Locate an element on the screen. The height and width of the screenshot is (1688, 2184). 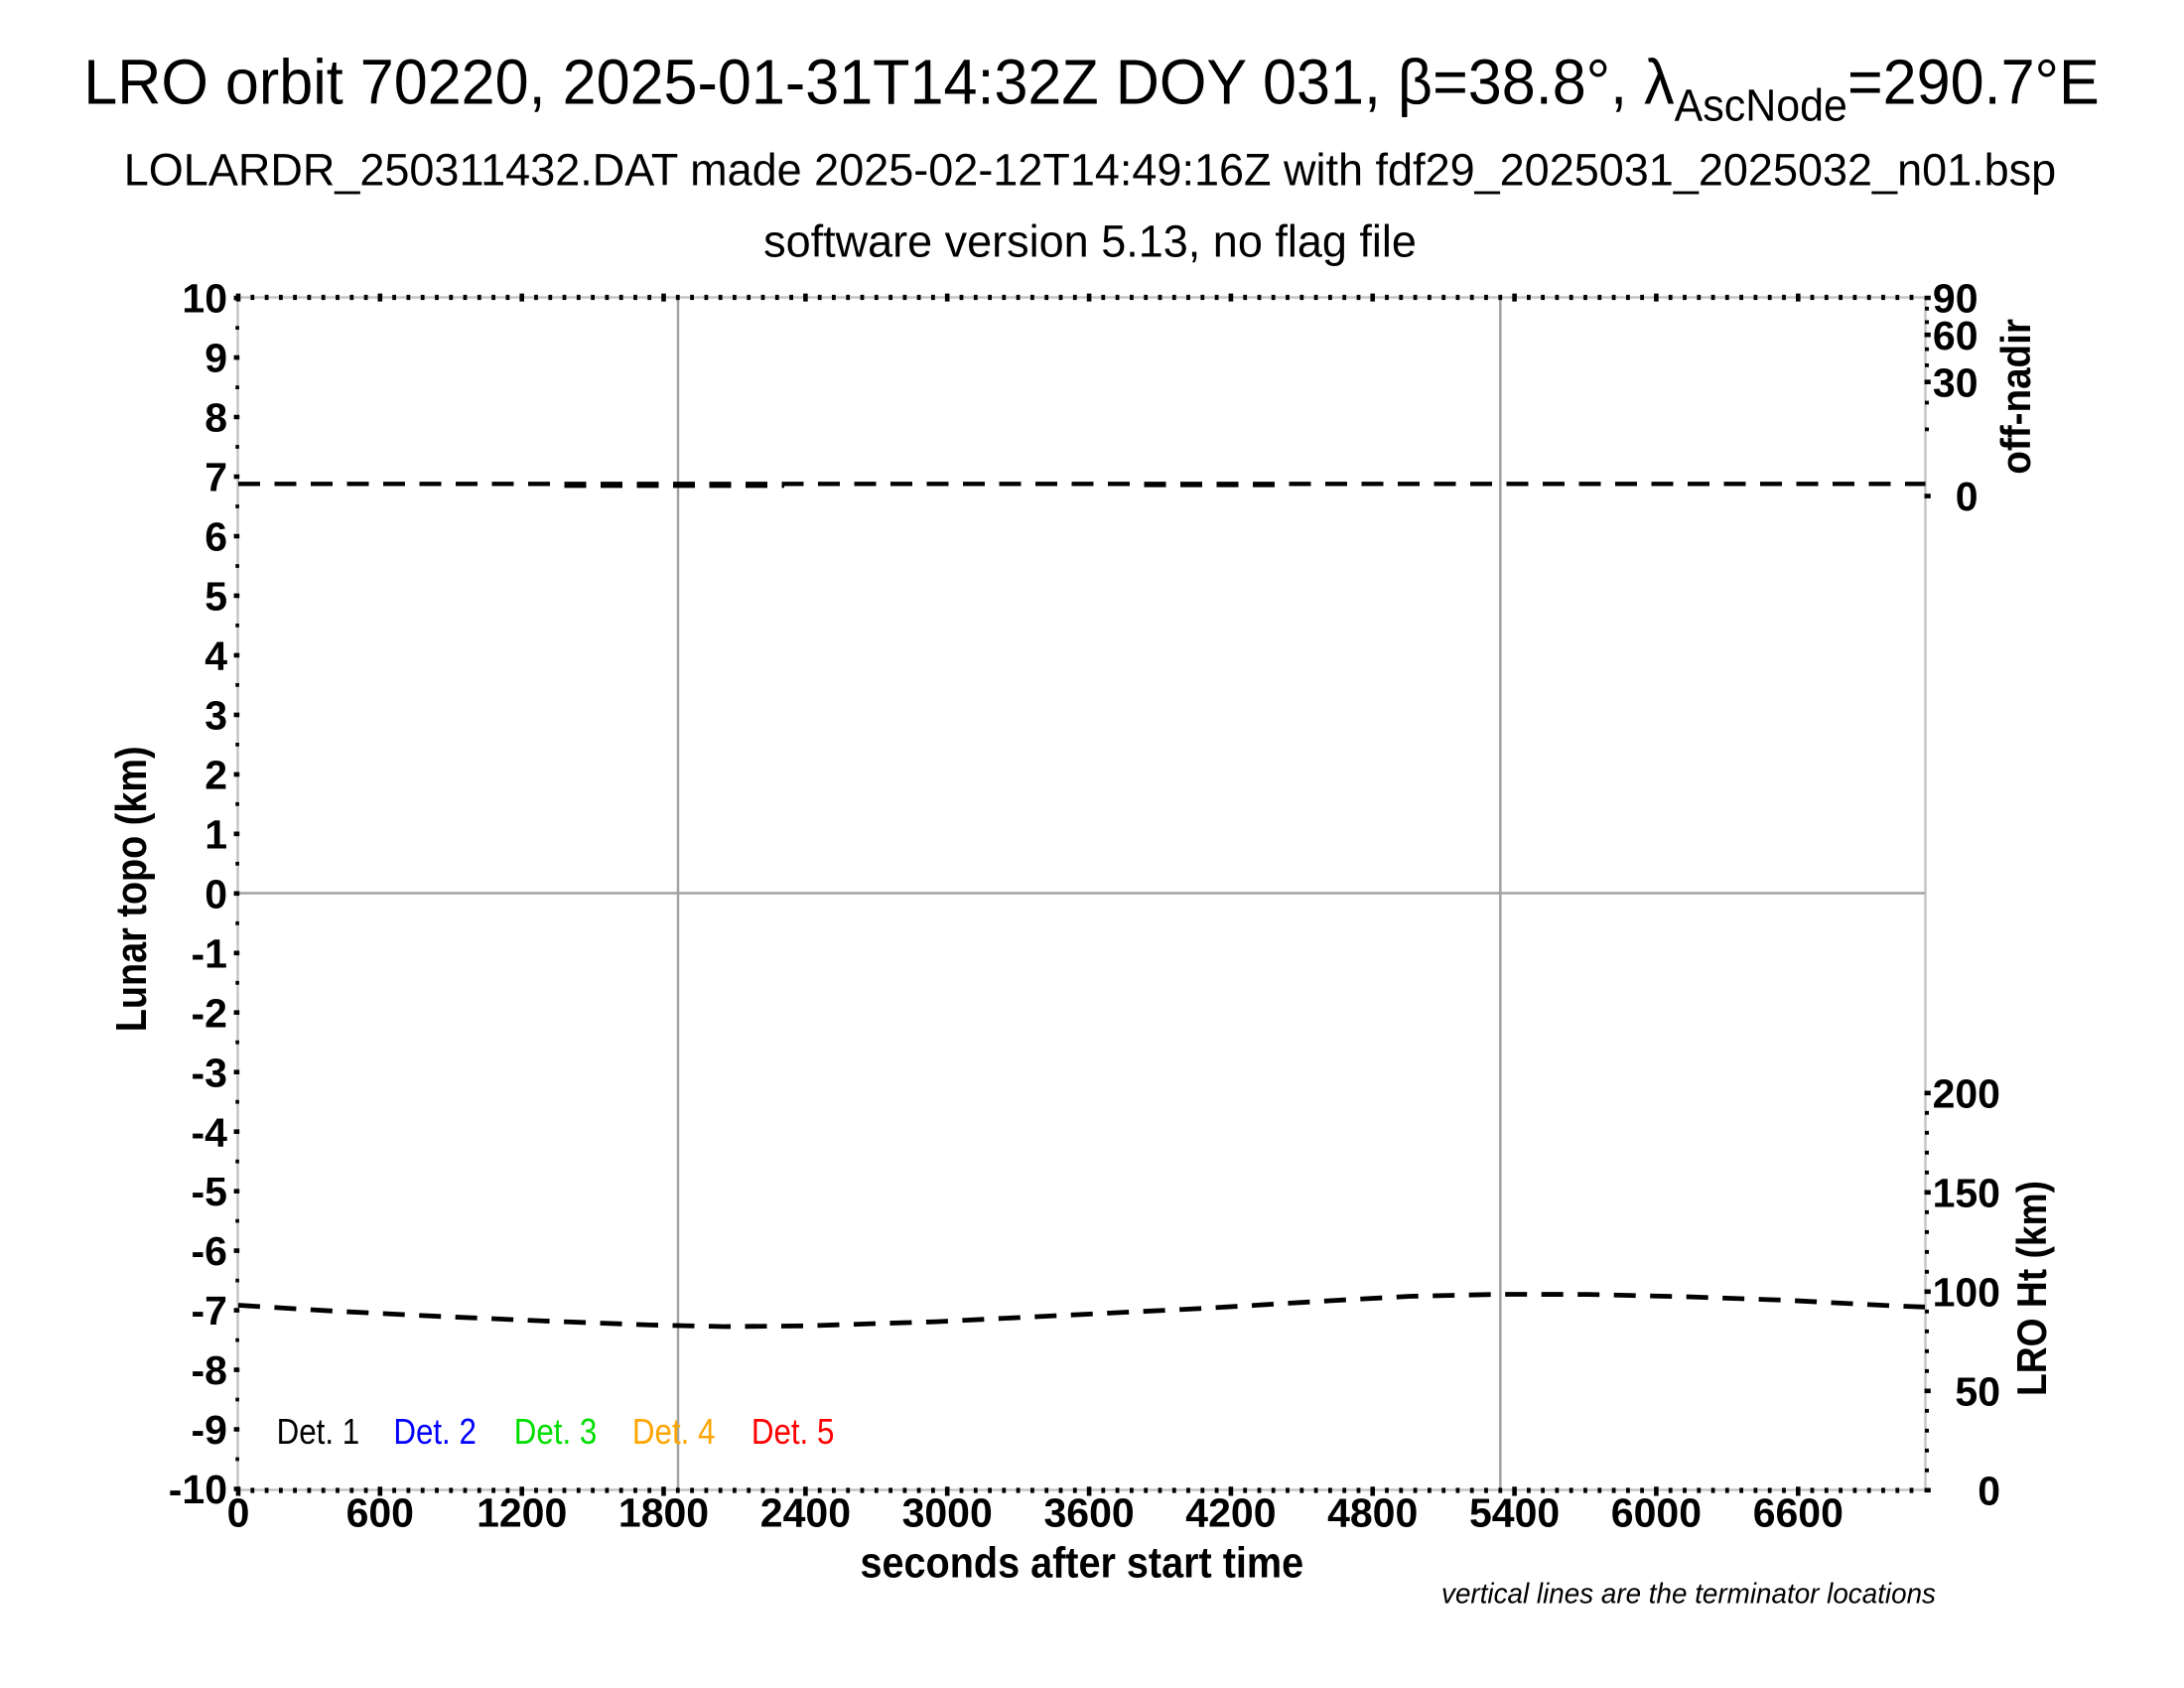
svg-text: 600 is located at coordinates (380, 1513).